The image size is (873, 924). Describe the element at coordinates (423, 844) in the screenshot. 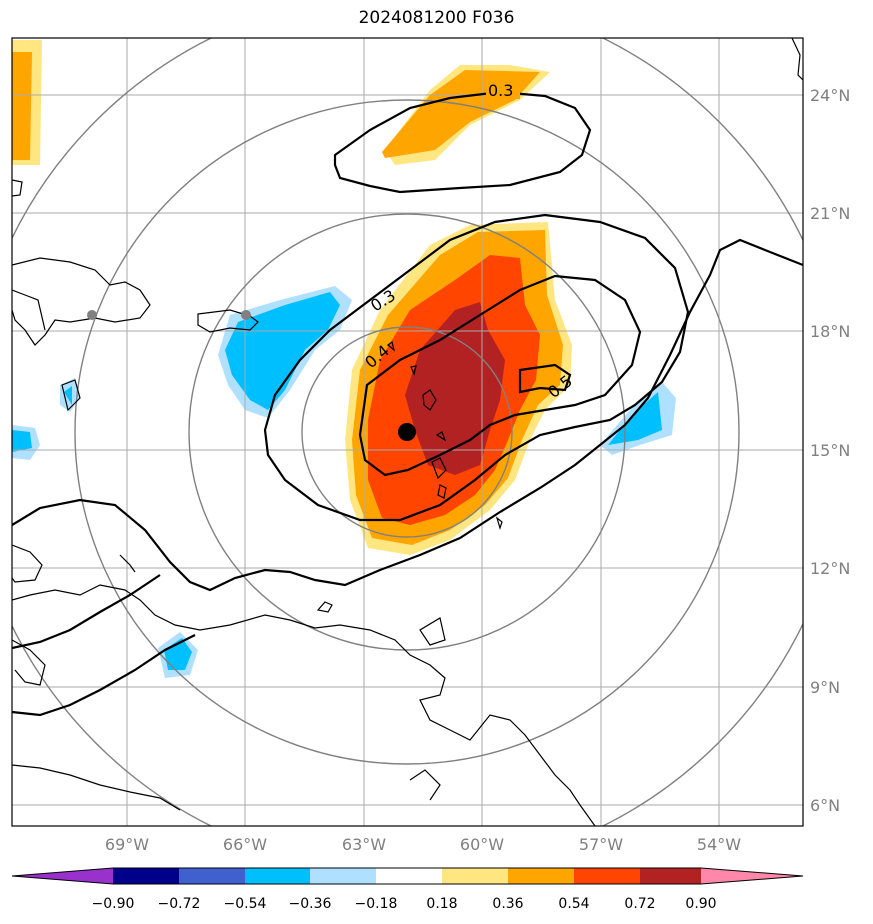

I see `longitude-labels: 69°W 66°W 63°W 60°W 57°W 54°W` at that location.